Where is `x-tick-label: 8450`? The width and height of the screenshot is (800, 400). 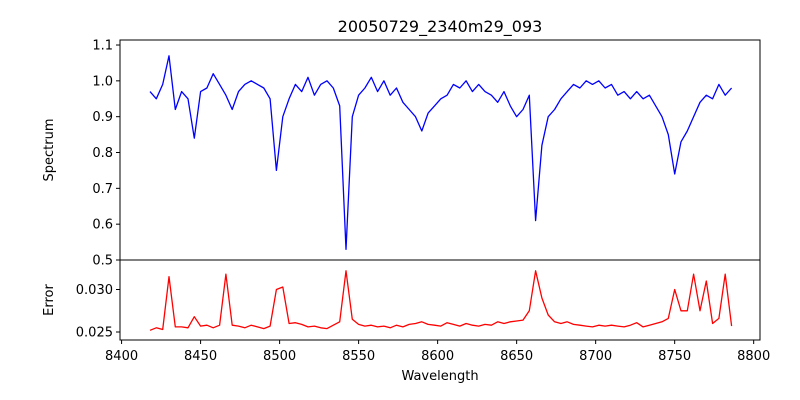 x-tick-label: 8450 is located at coordinates (200, 356).